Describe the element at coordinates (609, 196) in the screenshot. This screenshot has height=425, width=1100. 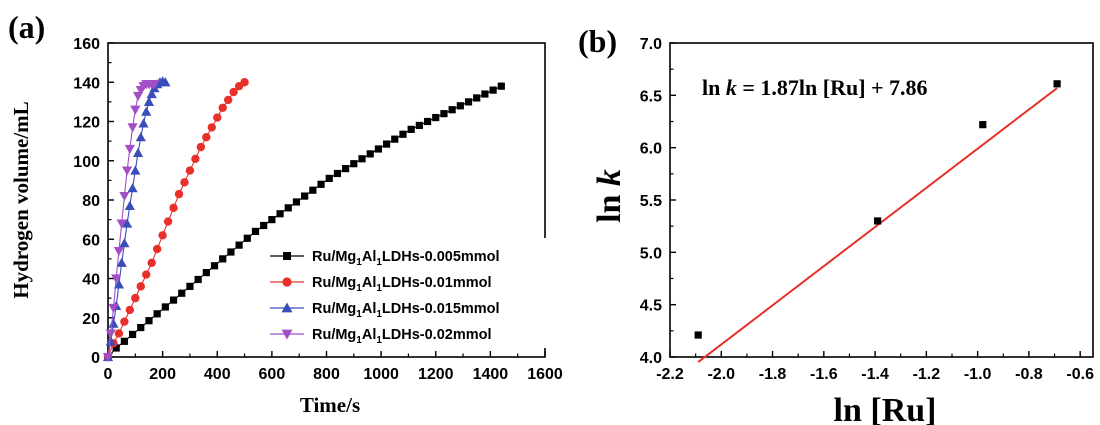
I see `panel-b-y-axis-title: ln k` at that location.